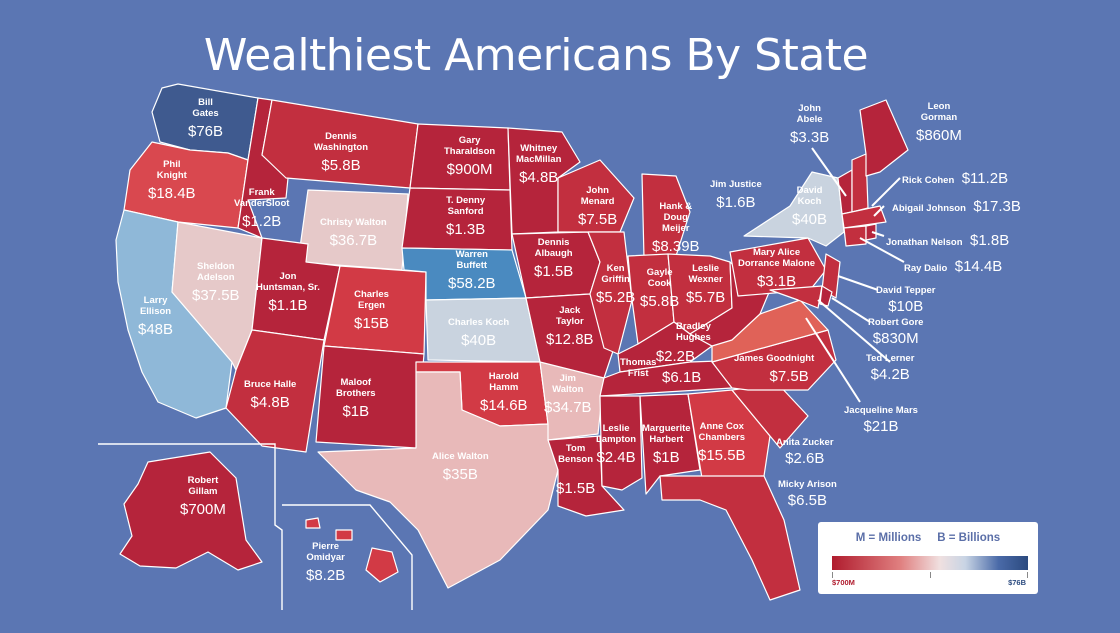 The width and height of the screenshot is (1120, 633). Describe the element at coordinates (262, 203) in the screenshot. I see `name-line: VanderSloot` at that location.